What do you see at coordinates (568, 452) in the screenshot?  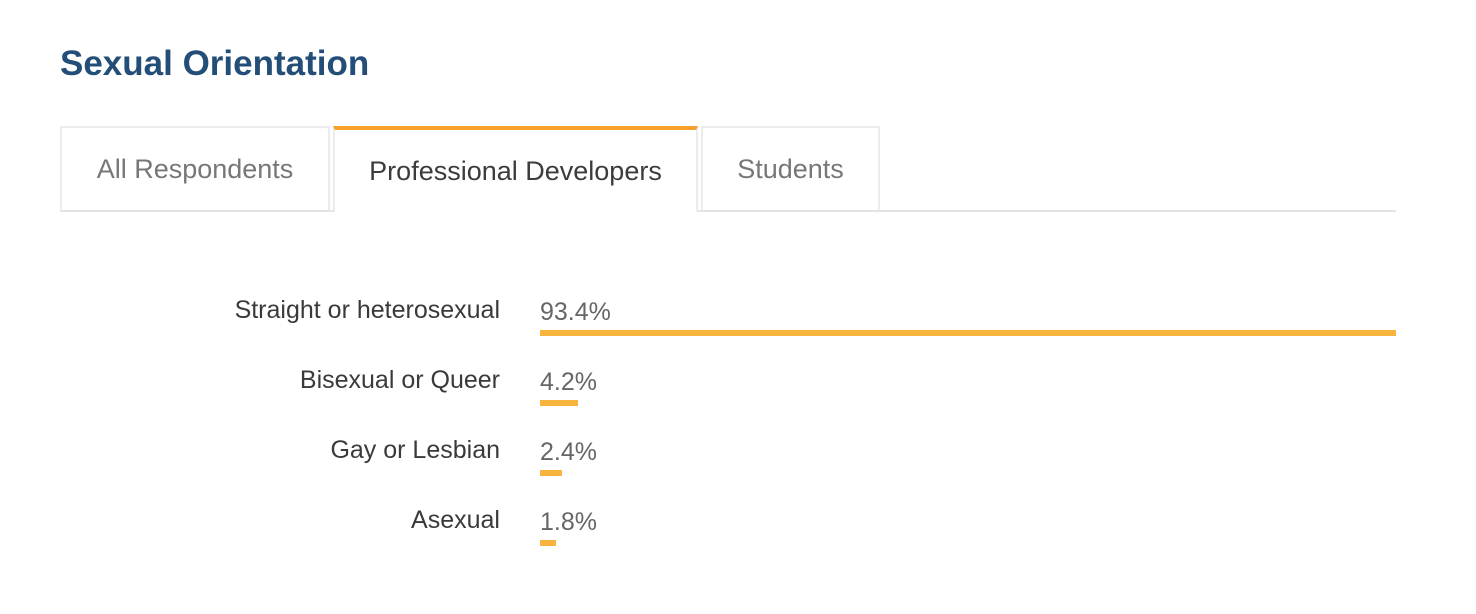 I see `value-label: 2.4%` at bounding box center [568, 452].